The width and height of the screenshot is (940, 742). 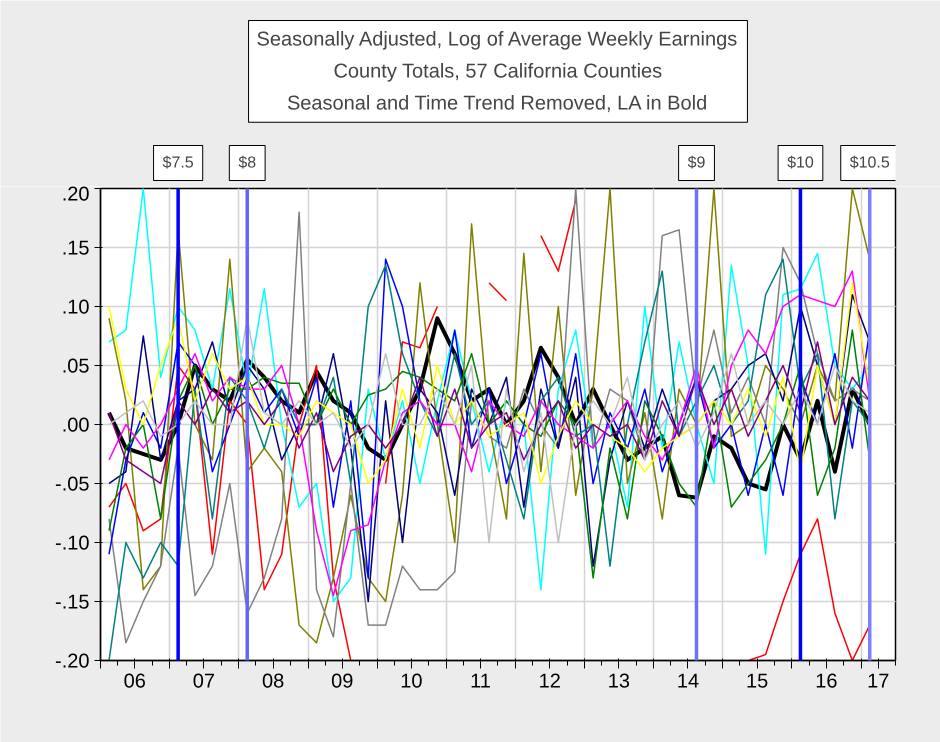 What do you see at coordinates (342, 681) in the screenshot?
I see `x-tick-label: 09` at bounding box center [342, 681].